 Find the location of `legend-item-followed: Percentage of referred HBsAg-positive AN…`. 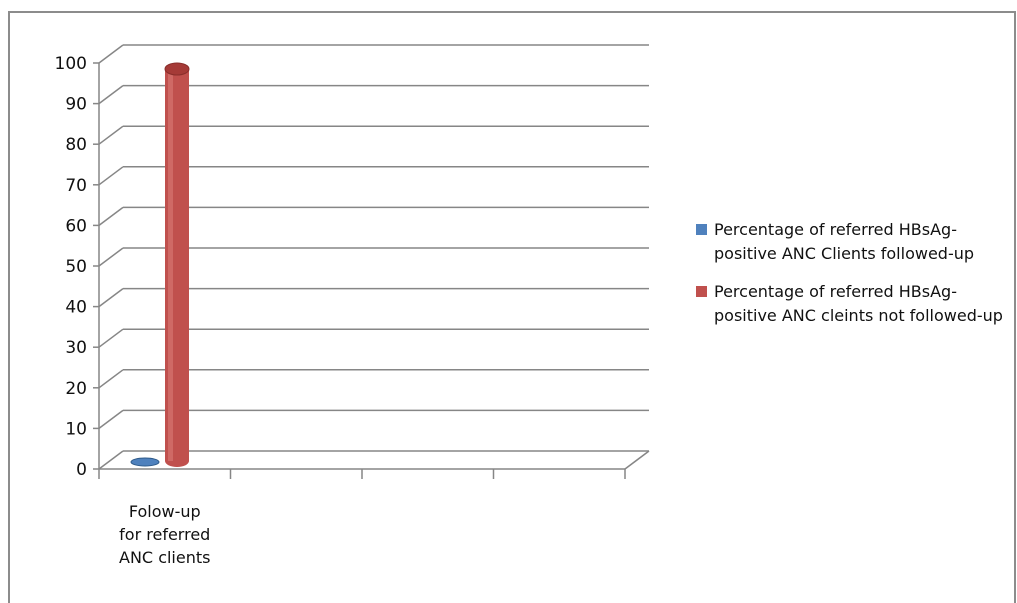

legend-item-followed: Percentage of referred HBsAg-positive AN… is located at coordinates (854, 242).